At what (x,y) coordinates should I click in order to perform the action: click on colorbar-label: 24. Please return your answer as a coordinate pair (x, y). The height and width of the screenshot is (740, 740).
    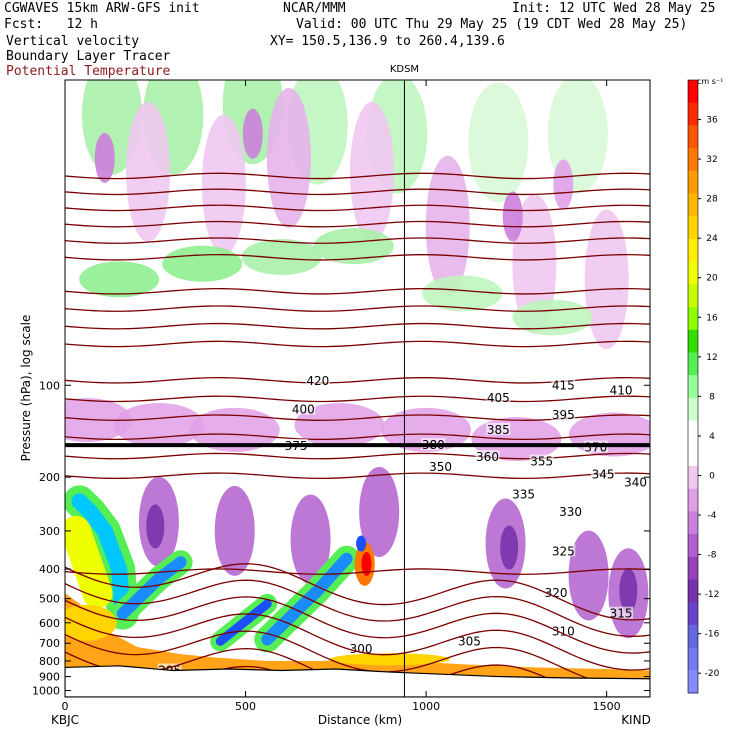
    Looking at the image, I should click on (712, 239).